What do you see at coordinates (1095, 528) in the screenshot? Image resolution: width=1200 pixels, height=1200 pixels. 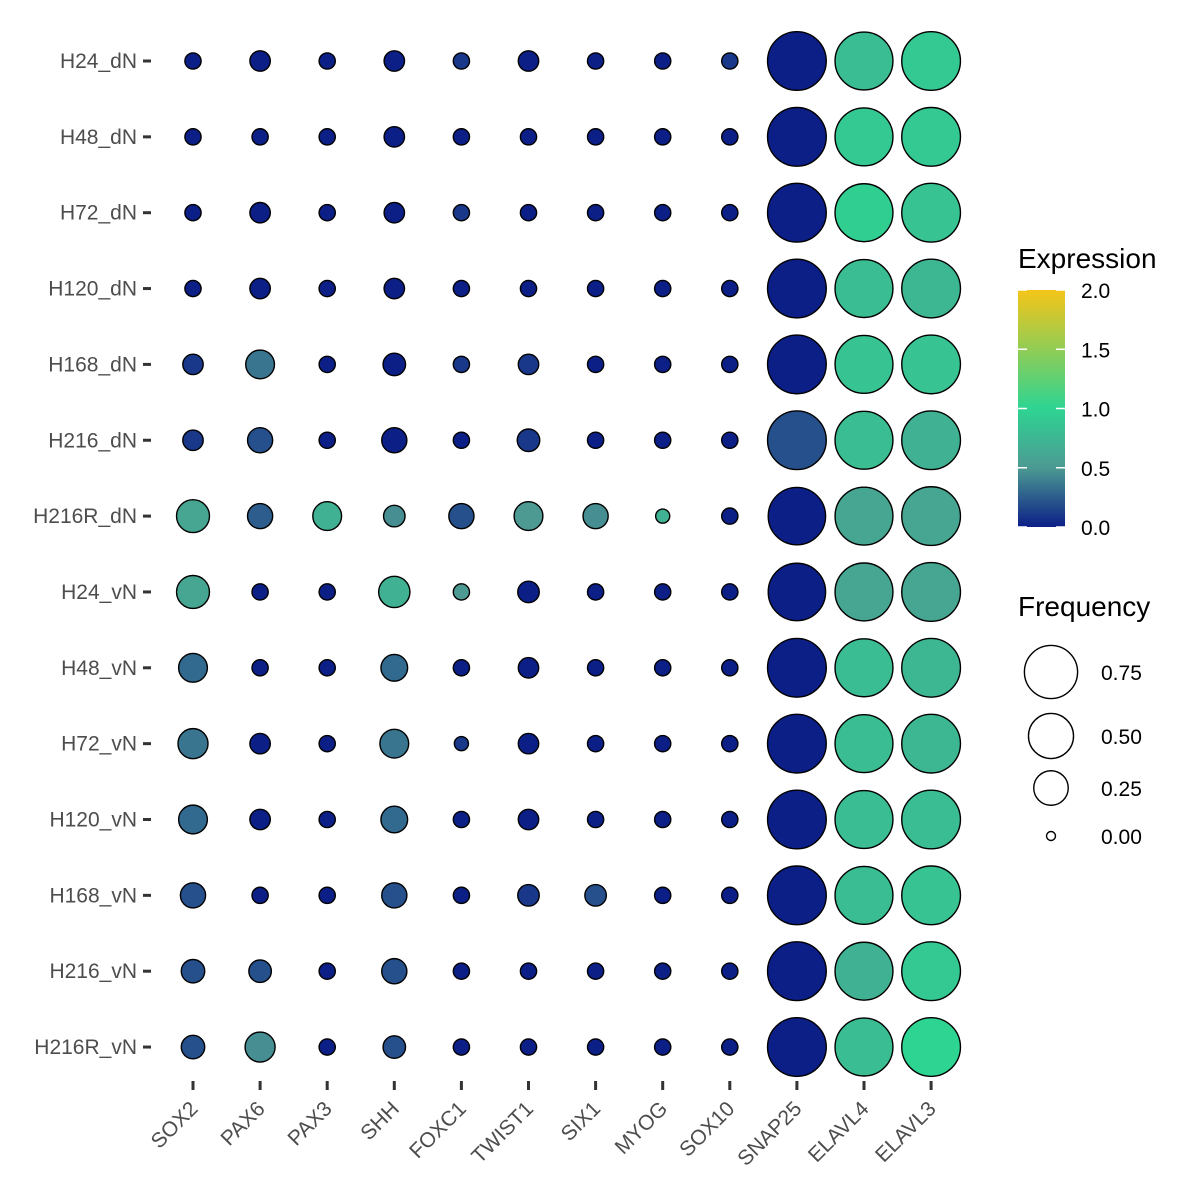 I see `colorbar-tick-label: 0.0` at bounding box center [1095, 528].